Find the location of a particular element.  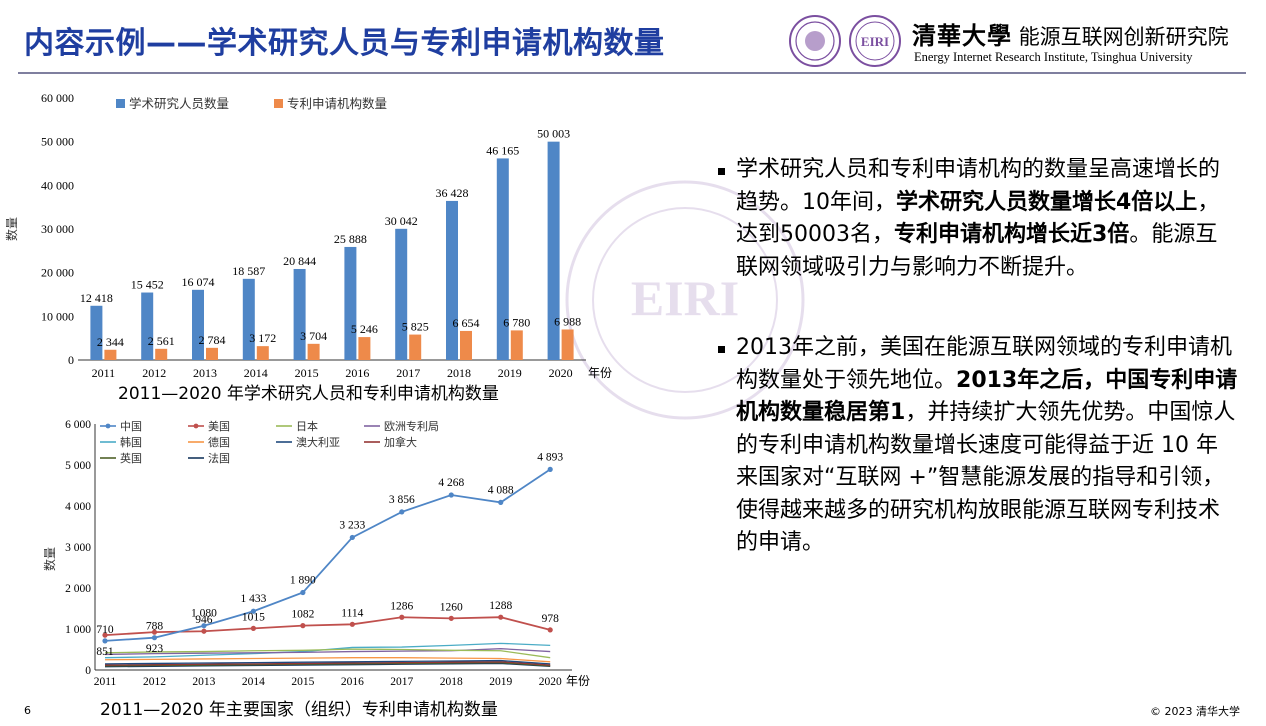

data-label-usa: 978 is located at coordinates (551, 619).